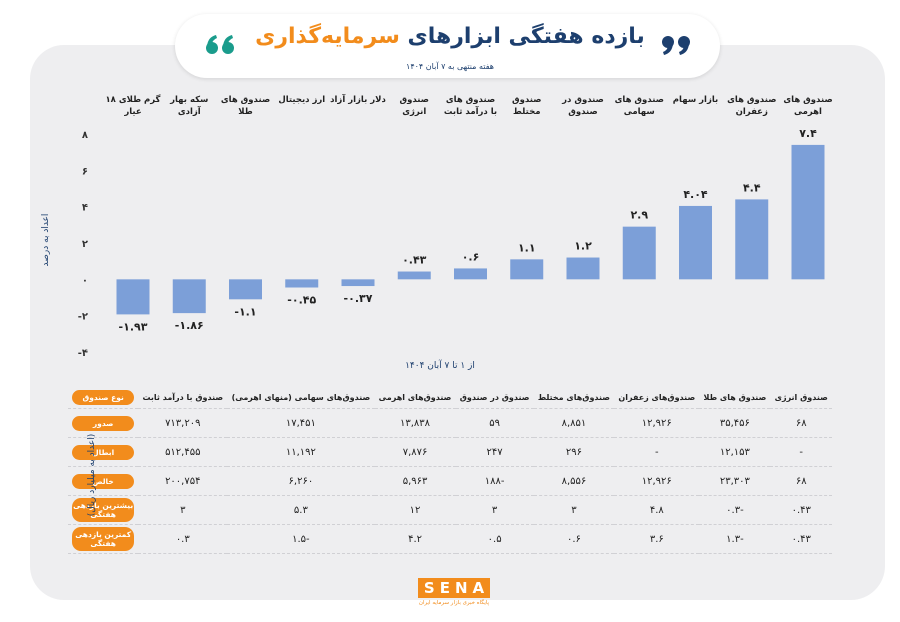 The image size is (900, 622). Describe the element at coordinates (301, 481) in the screenshot. I see `table-cell: ۶,۲۶۰` at that location.